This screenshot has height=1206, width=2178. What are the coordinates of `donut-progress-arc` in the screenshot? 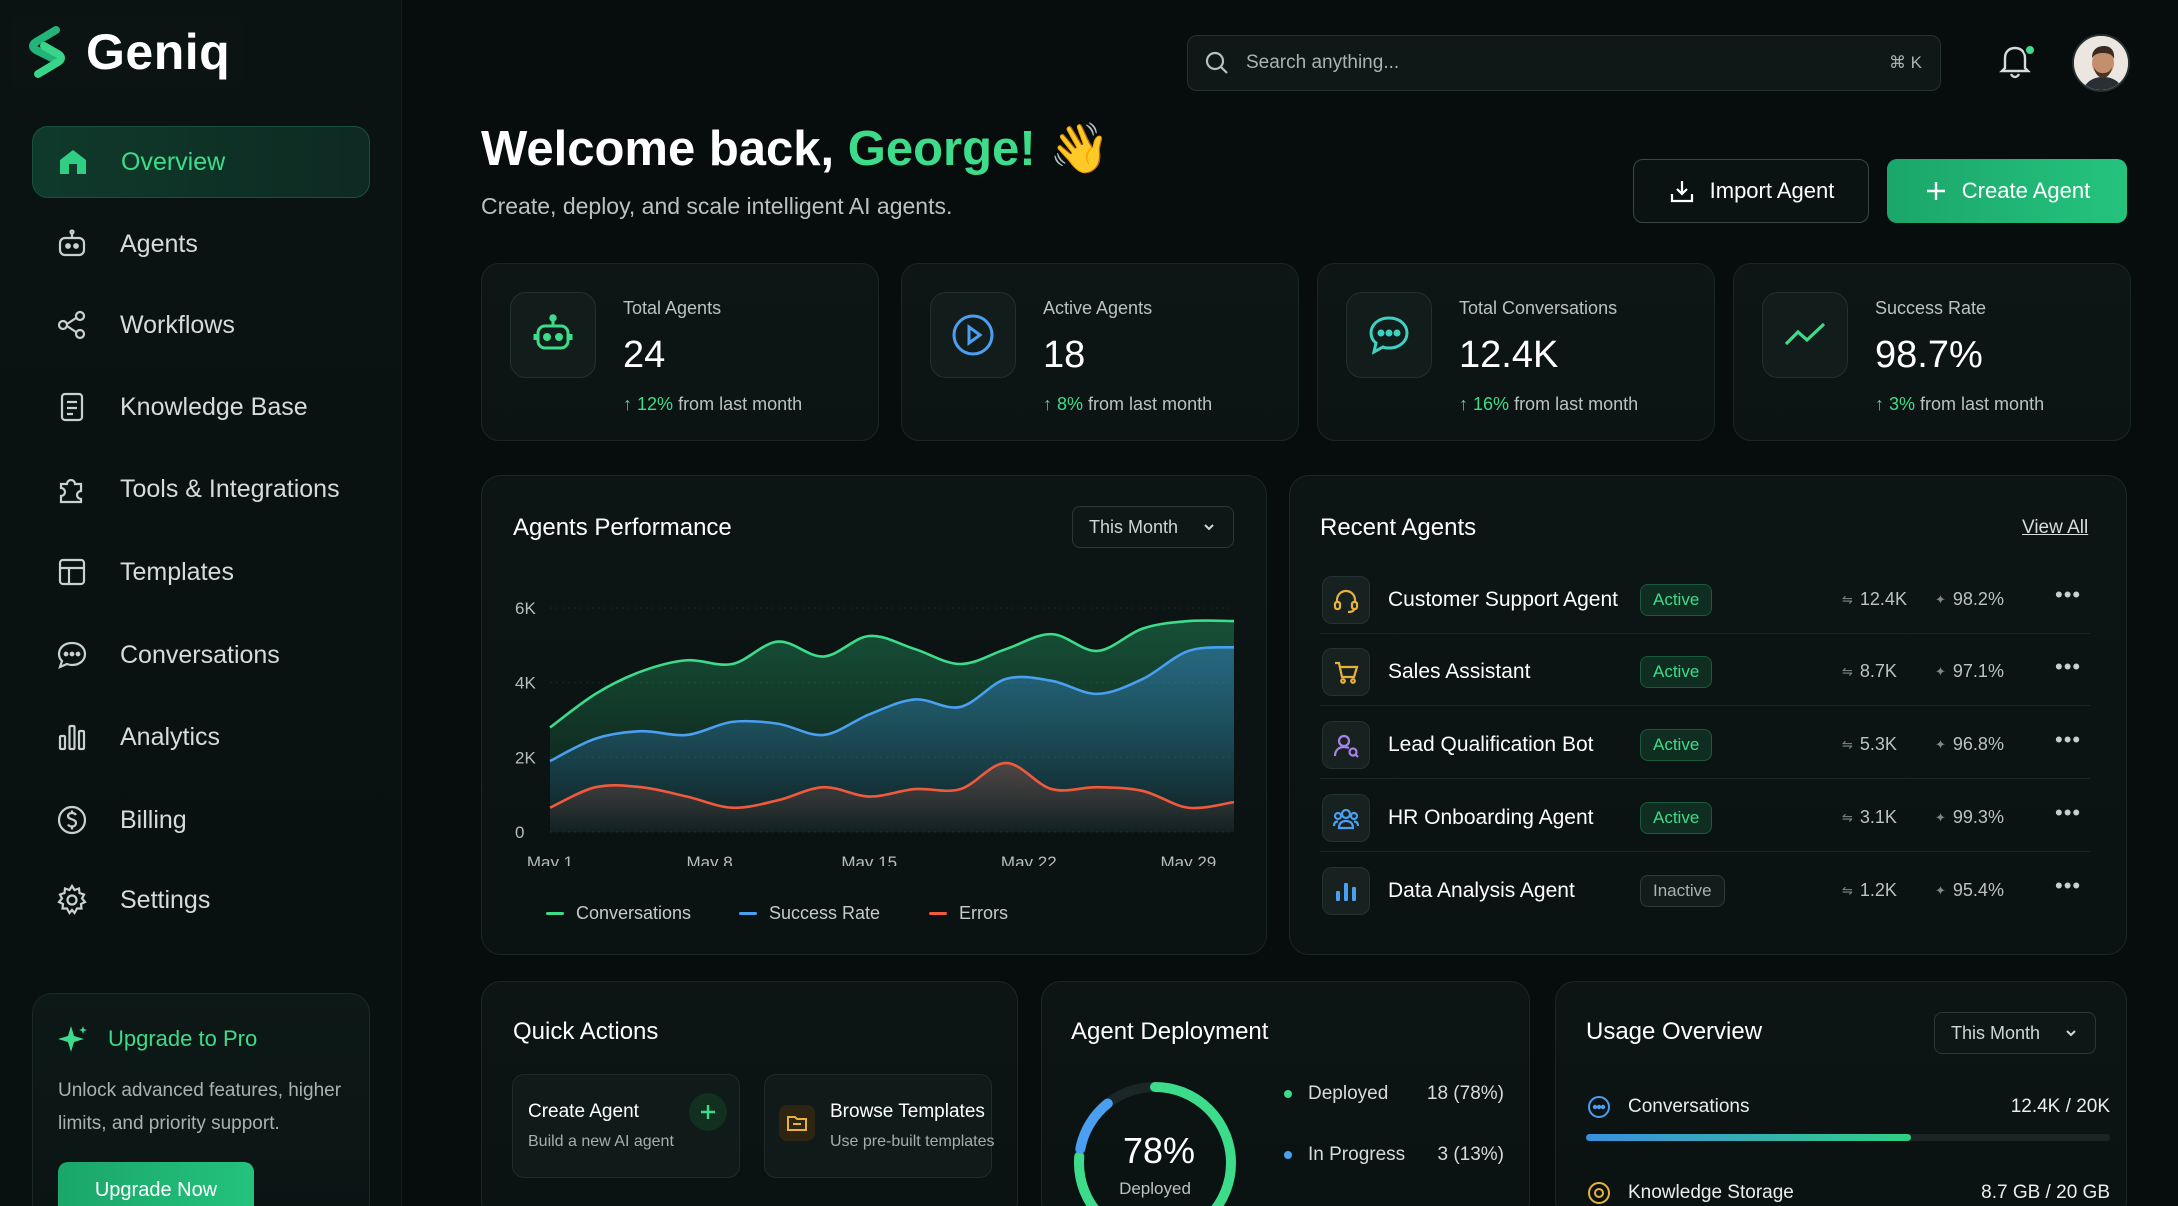 It's located at (1155, 1143).